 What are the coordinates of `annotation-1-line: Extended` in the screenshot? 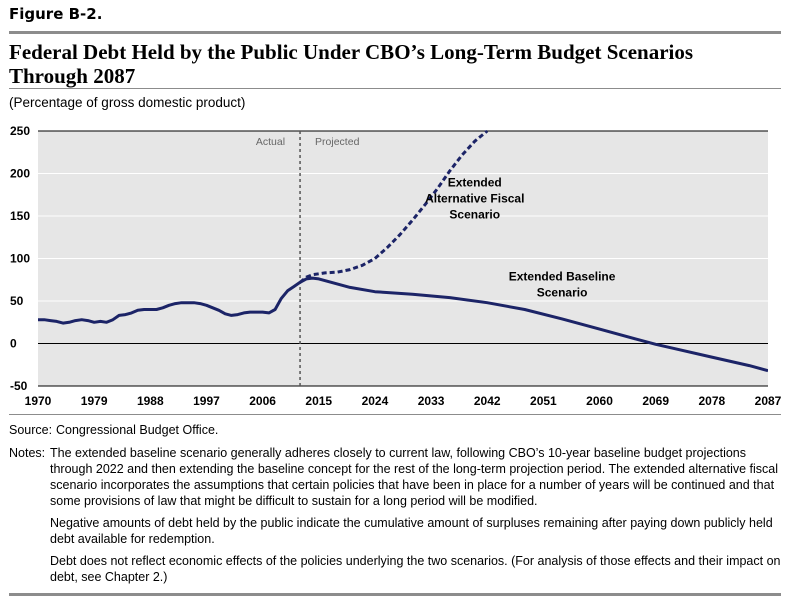 It's located at (475, 182).